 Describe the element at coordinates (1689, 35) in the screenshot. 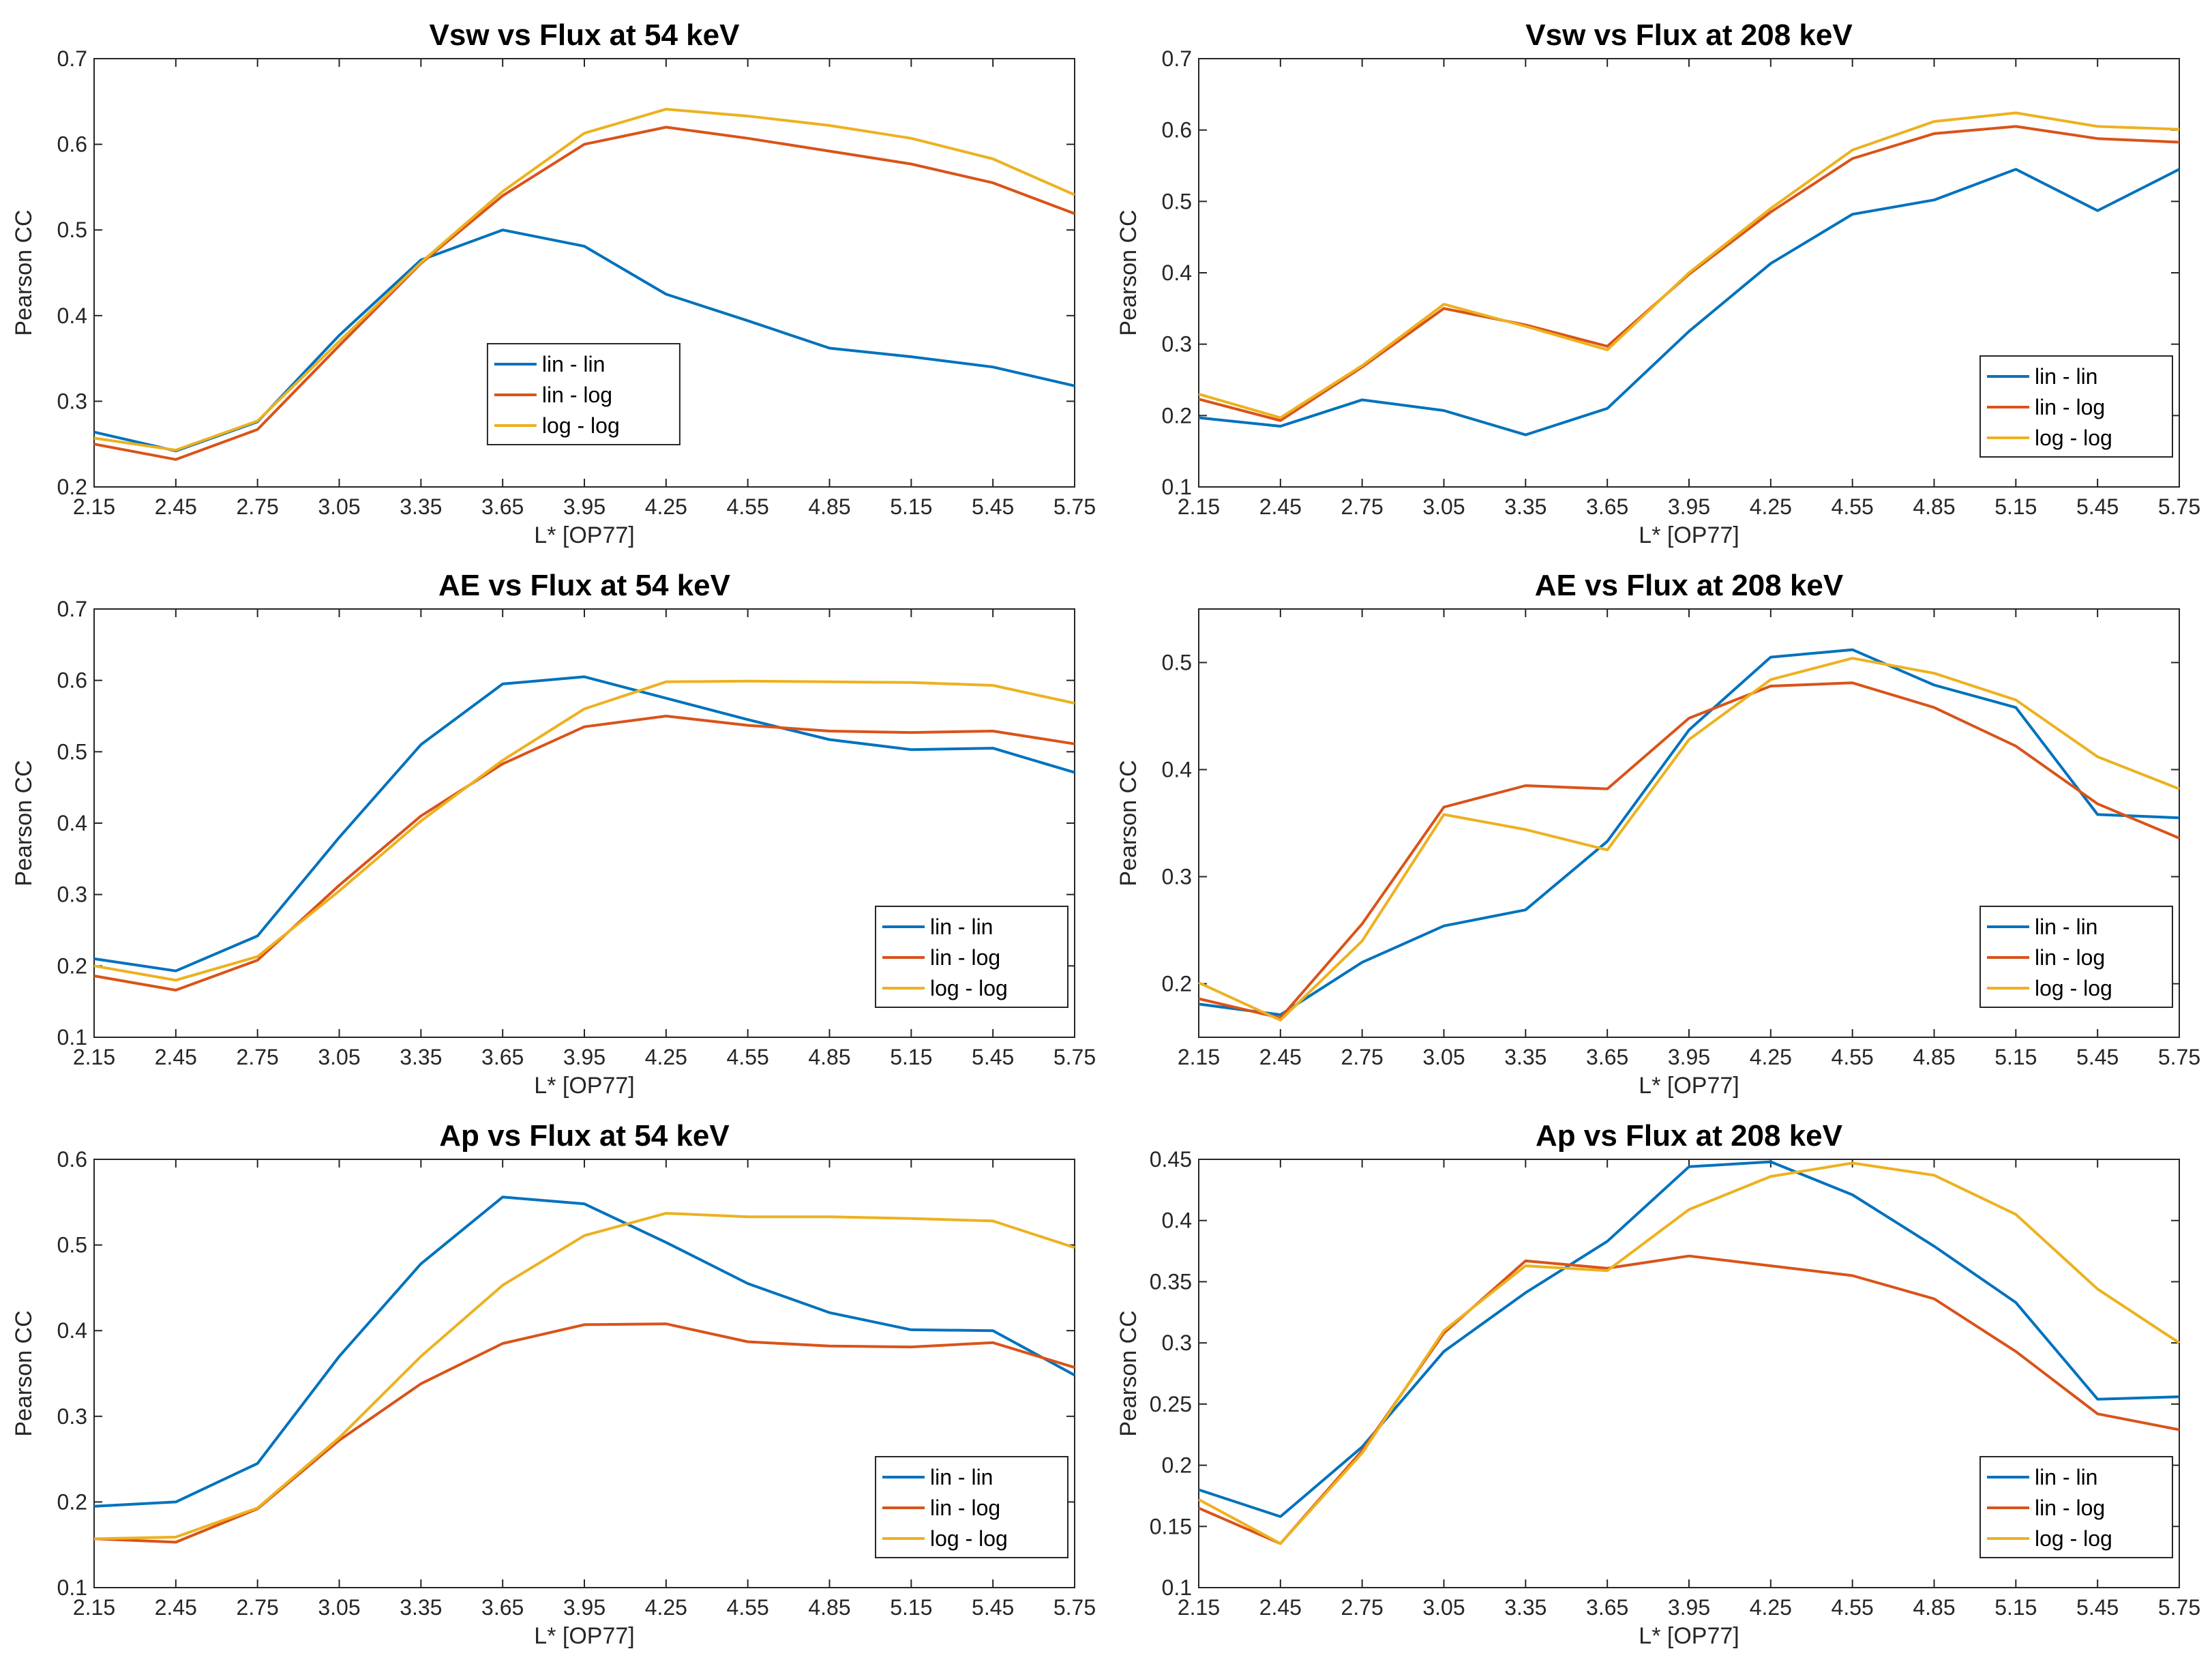

I see `panel-title: Vsw vs Flux at 208 keV` at that location.